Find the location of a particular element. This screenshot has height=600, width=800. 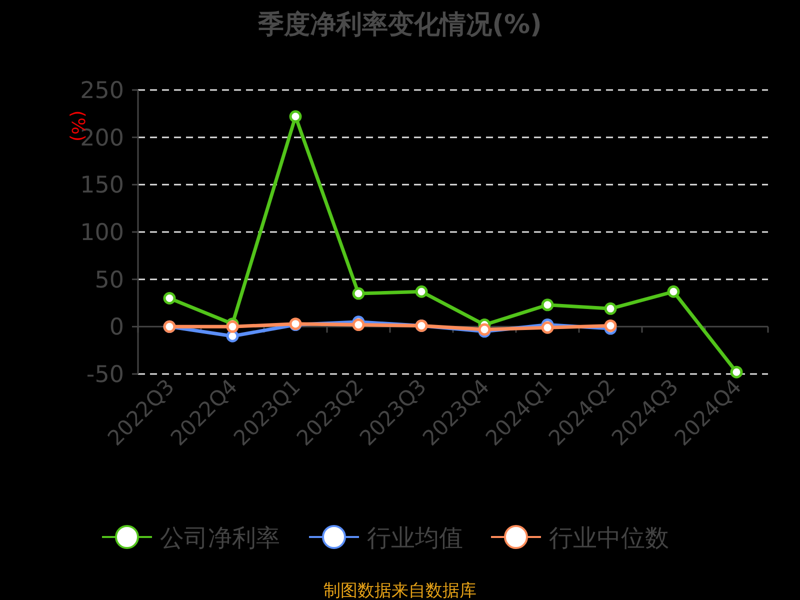

y-tick-label: 150 is located at coordinates (102, 185).